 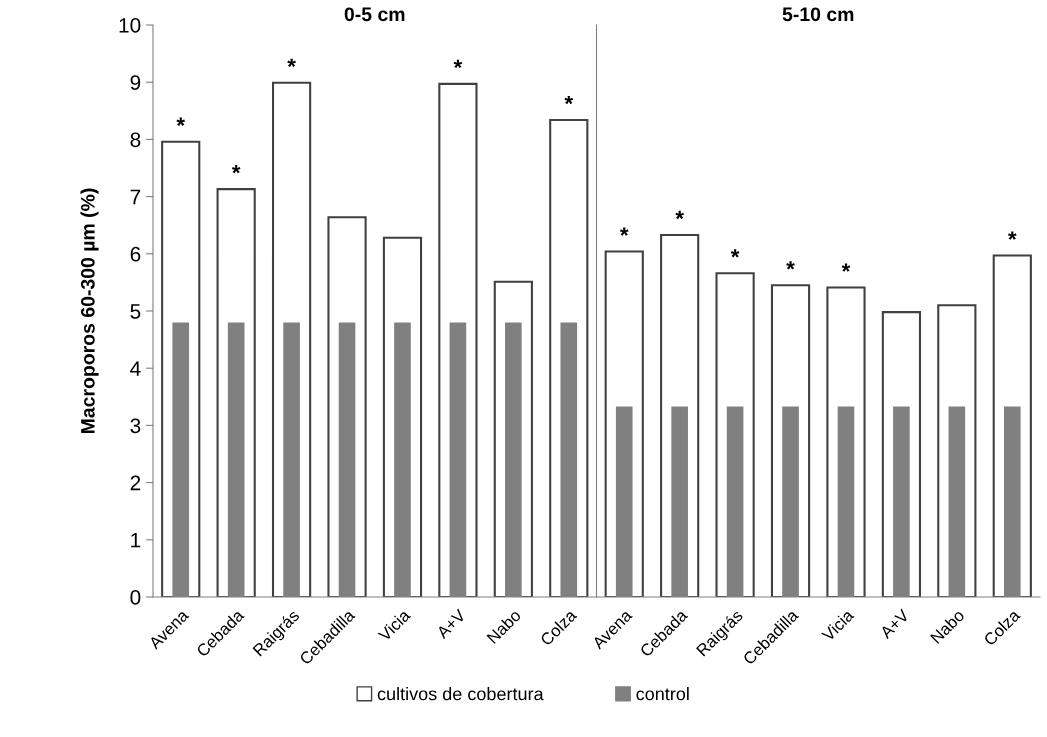 I want to click on legend-label: control, so click(x=662, y=694).